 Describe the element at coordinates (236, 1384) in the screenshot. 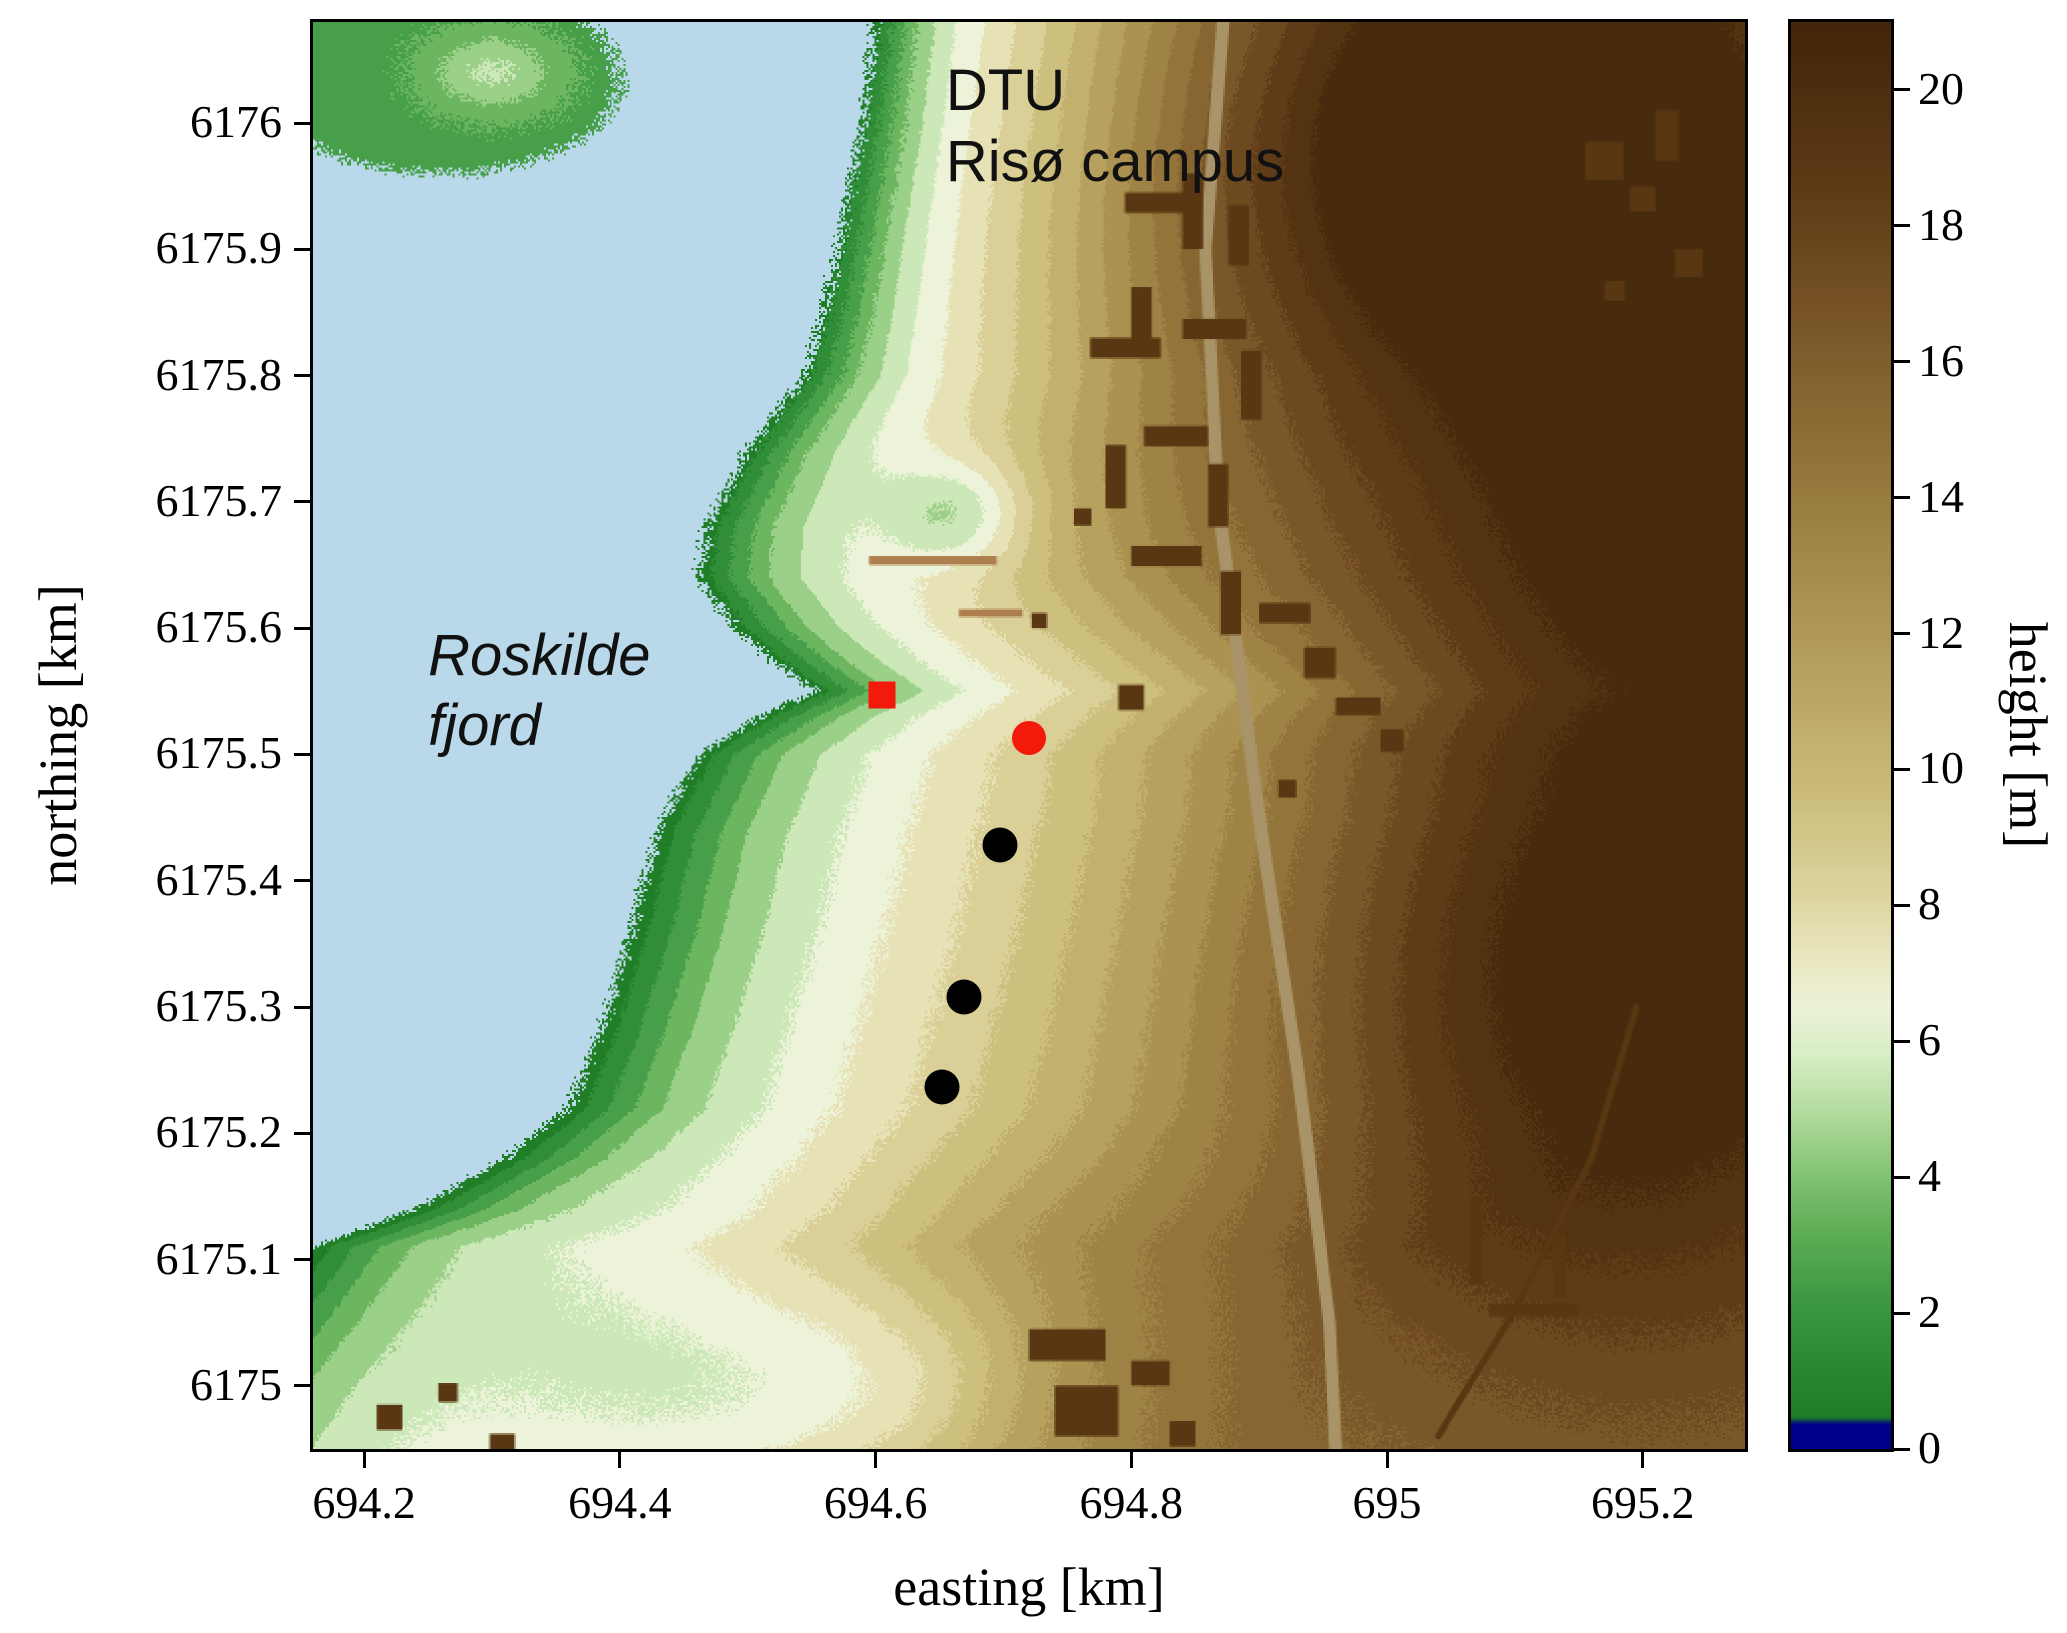

I see `y-tick-label: 6175` at that location.